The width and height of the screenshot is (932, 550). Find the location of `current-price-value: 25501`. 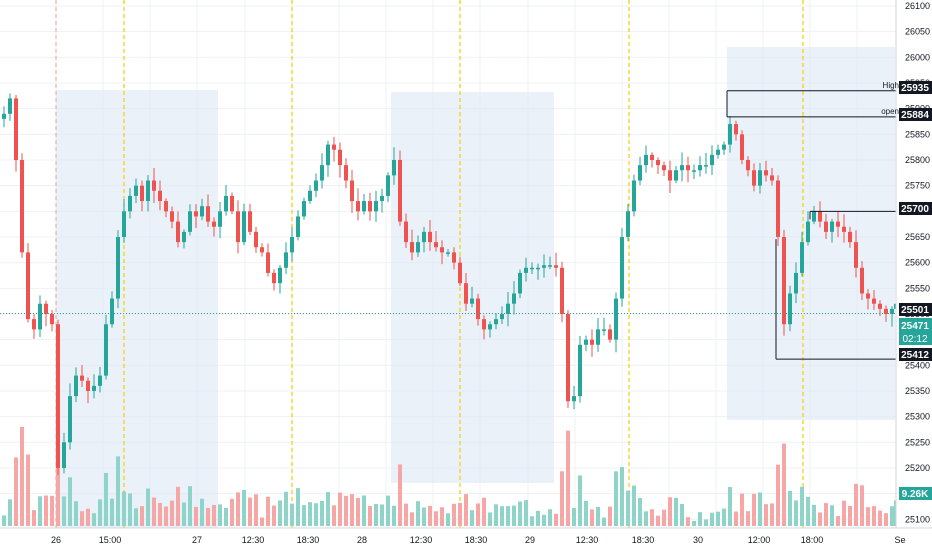

current-price-value: 25501 is located at coordinates (915, 310).